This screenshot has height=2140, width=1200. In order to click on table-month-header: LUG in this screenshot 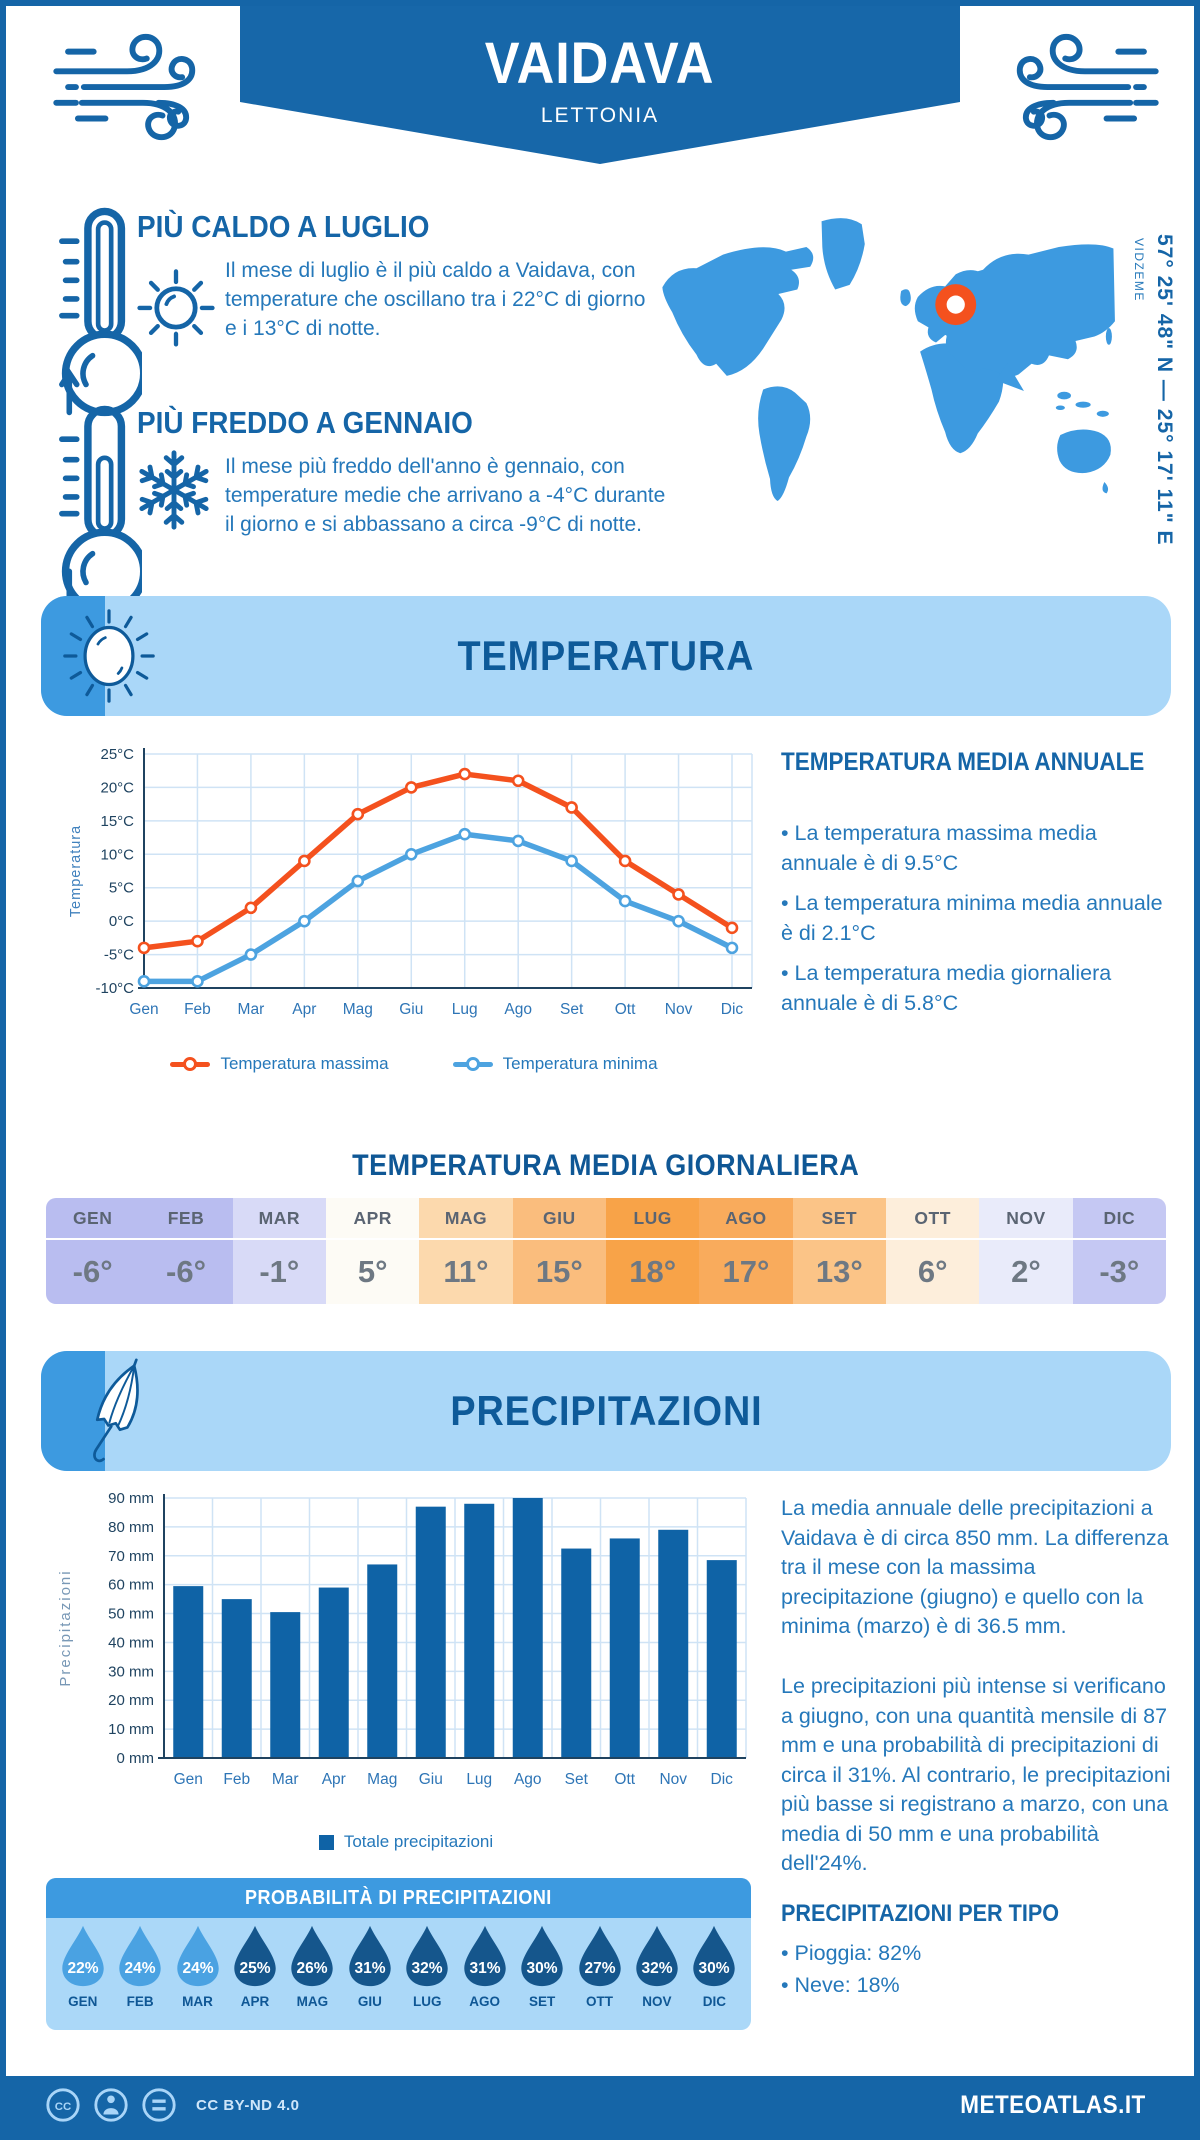, I will do `click(653, 1219)`.